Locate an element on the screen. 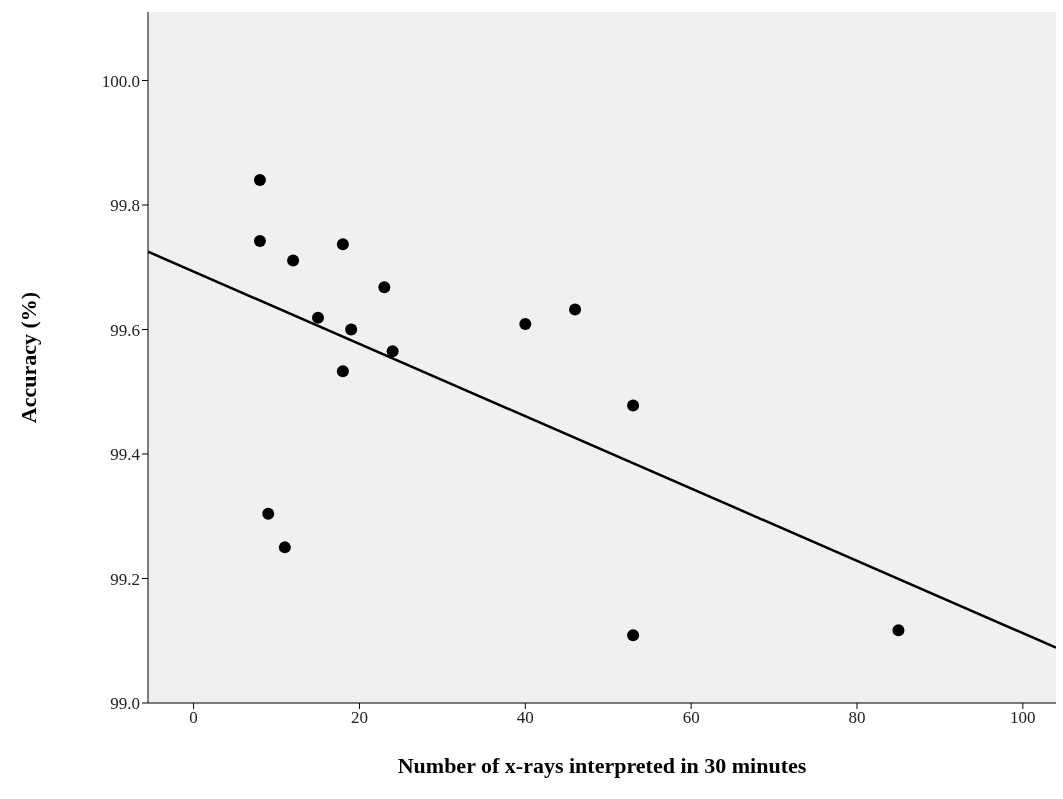 This screenshot has width=1063, height=799. x-tick-label: 40 is located at coordinates (525, 718).